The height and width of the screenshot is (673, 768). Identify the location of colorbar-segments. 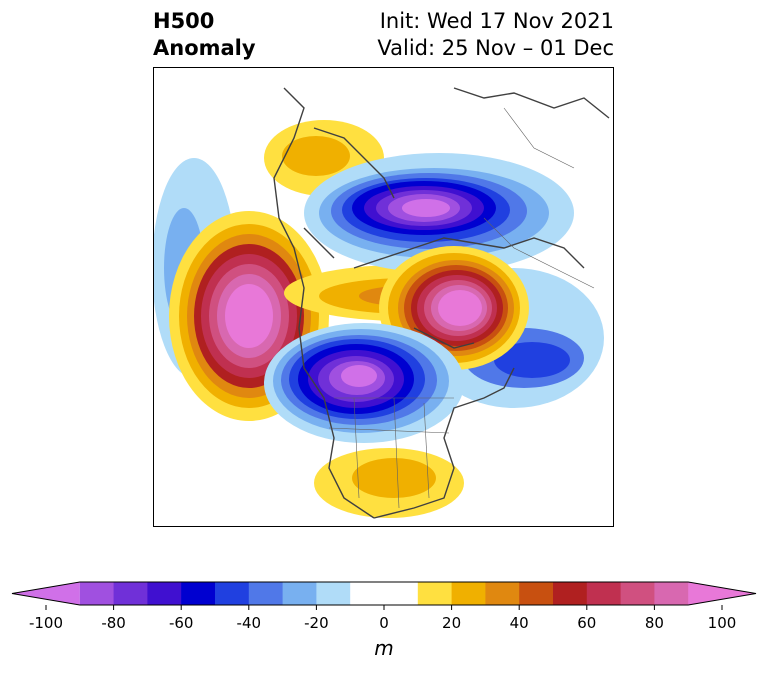
(384, 593).